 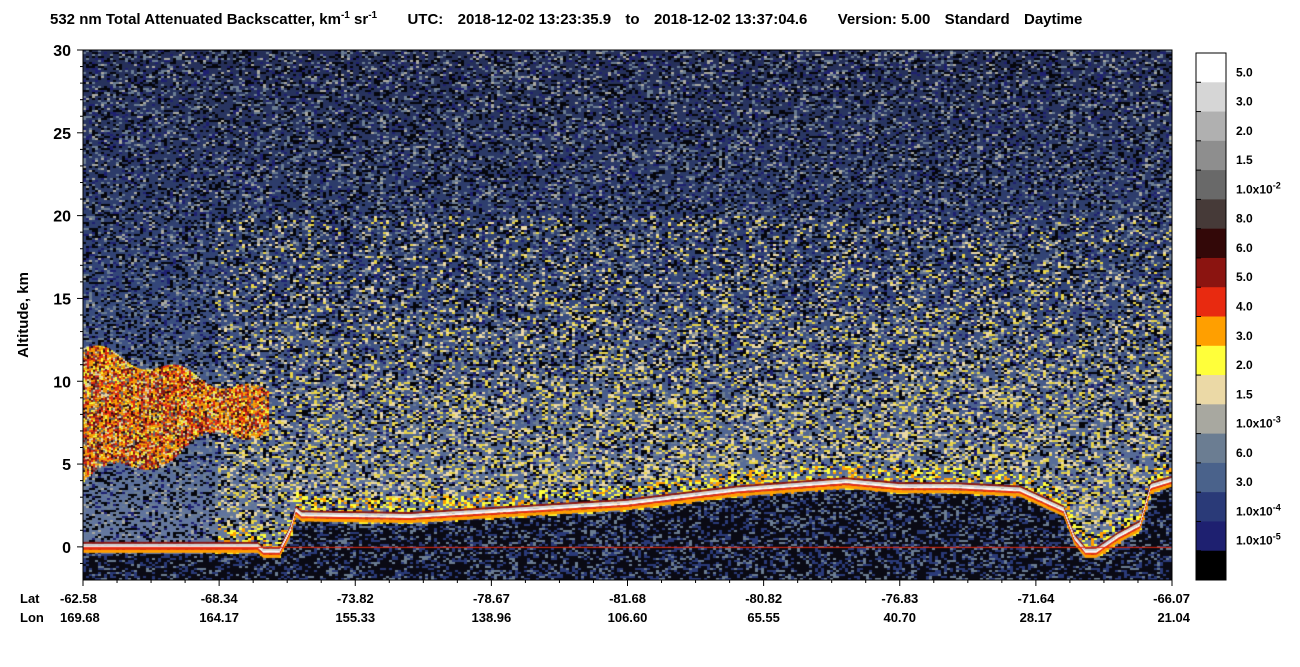 I want to click on lat-tick-label: -66.07, so click(x=1171, y=598).